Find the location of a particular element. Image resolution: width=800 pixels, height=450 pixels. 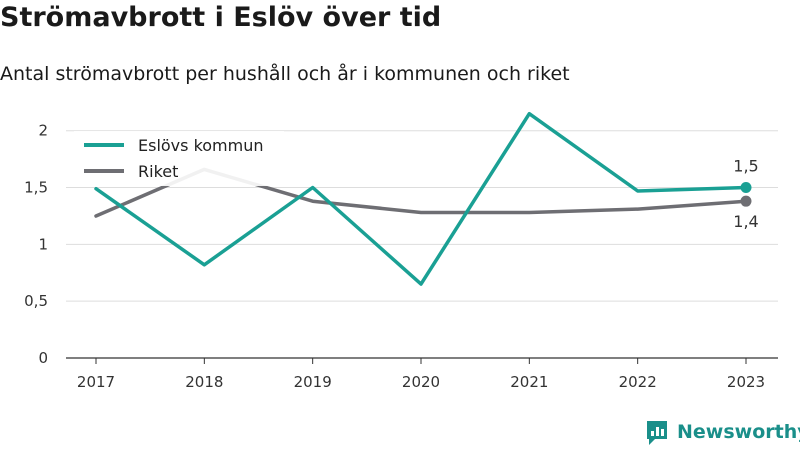

y-tick-label: 0 is located at coordinates (43, 358).